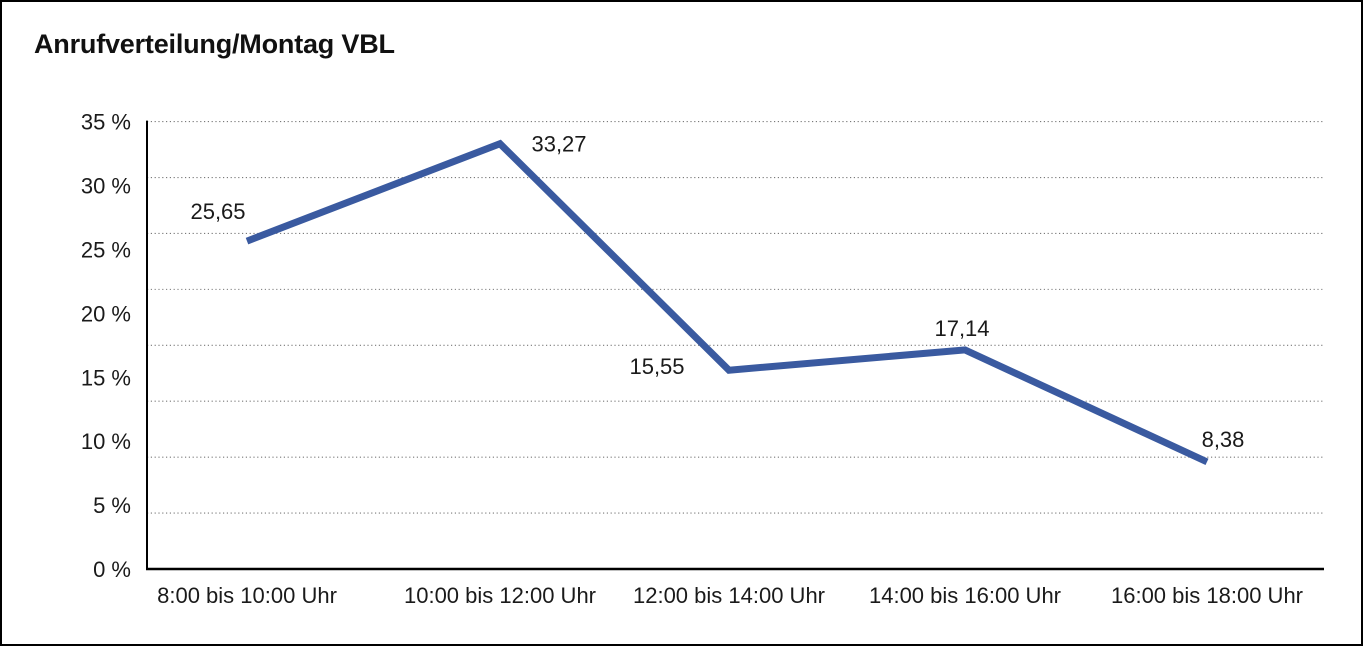 This screenshot has height=646, width=1363. Describe the element at coordinates (1223, 439) in the screenshot. I see `data-point-label: 8,38` at that location.